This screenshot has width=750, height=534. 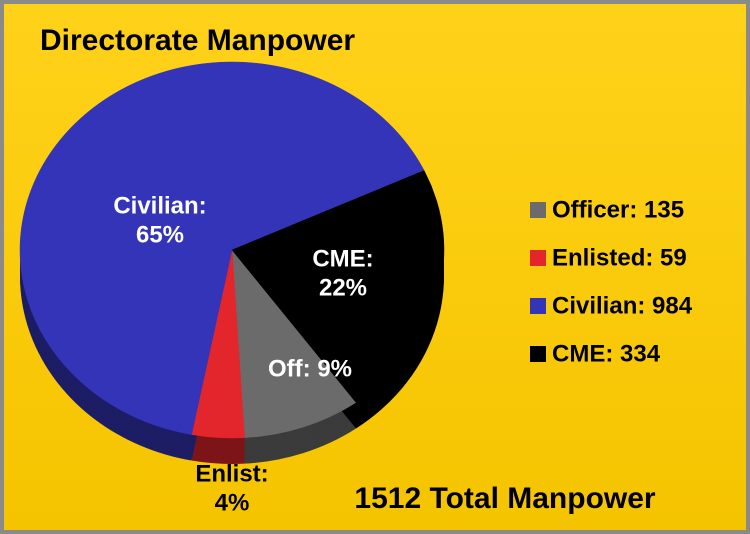 What do you see at coordinates (159, 221) in the screenshot?
I see `slice-label: Civilian: 65%` at bounding box center [159, 221].